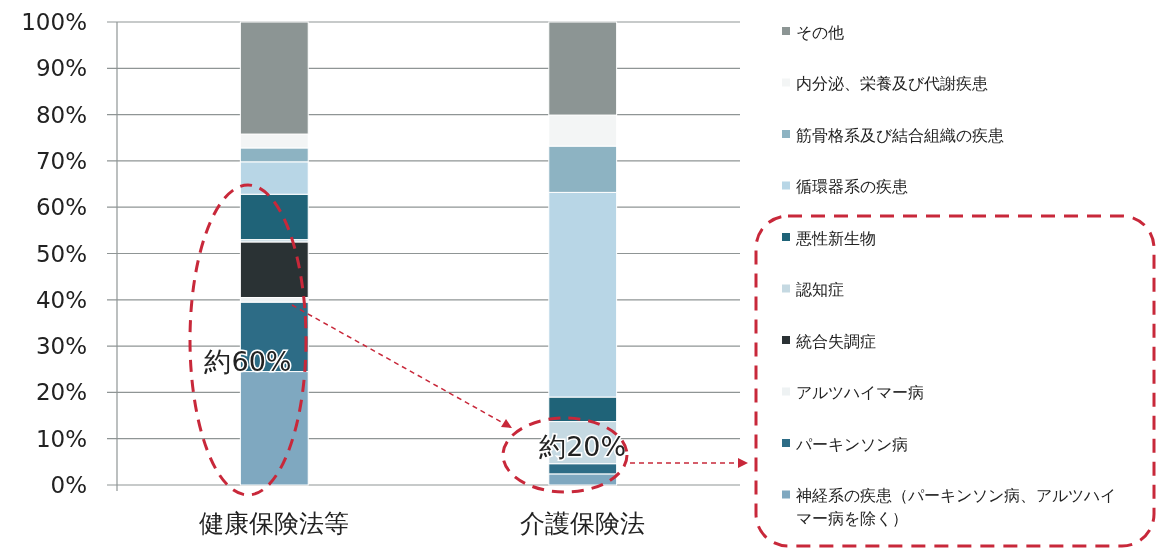  I want to click on y-tick-label: 90%, so click(61, 68).